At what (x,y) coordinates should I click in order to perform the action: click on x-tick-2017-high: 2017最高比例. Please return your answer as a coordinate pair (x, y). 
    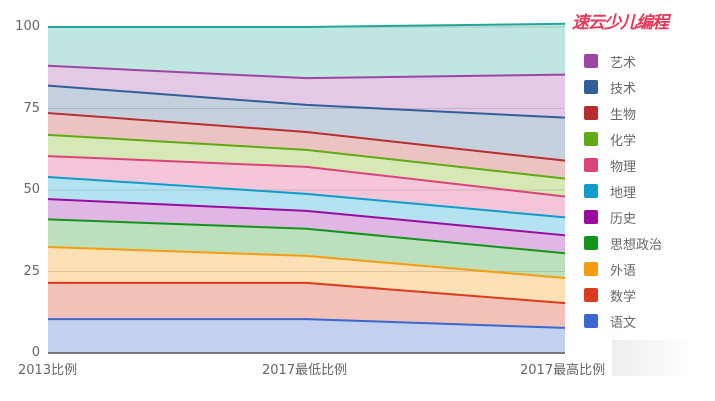
    Looking at the image, I should click on (563, 370).